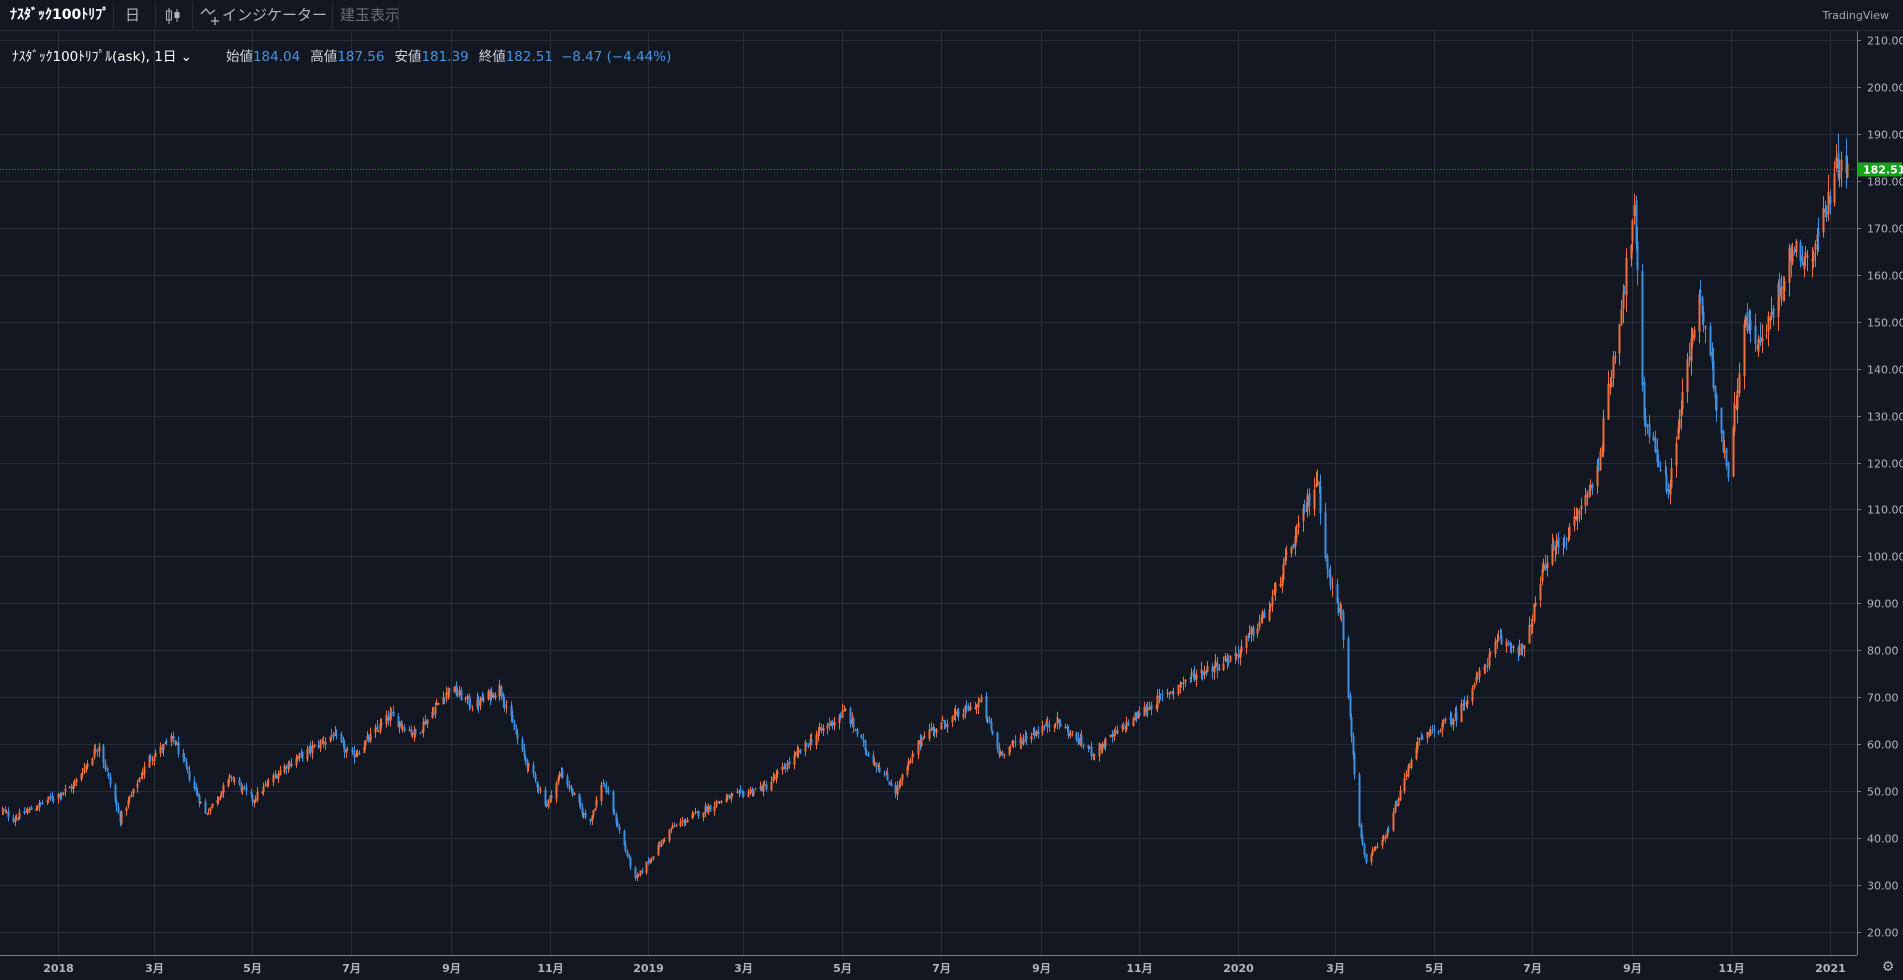 This screenshot has height=980, width=1903. Describe the element at coordinates (173, 15) in the screenshot. I see `candle-style-button` at that location.